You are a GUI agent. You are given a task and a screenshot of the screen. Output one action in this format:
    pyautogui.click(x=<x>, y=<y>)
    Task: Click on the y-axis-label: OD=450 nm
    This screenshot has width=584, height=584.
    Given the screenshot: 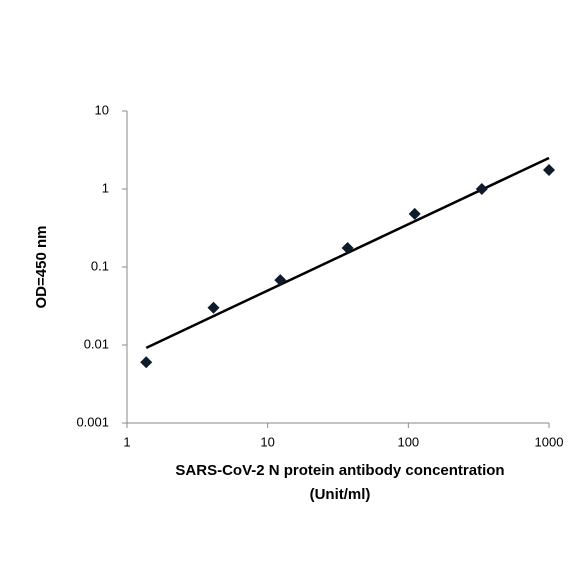 What is the action you would take?
    pyautogui.click(x=41, y=267)
    